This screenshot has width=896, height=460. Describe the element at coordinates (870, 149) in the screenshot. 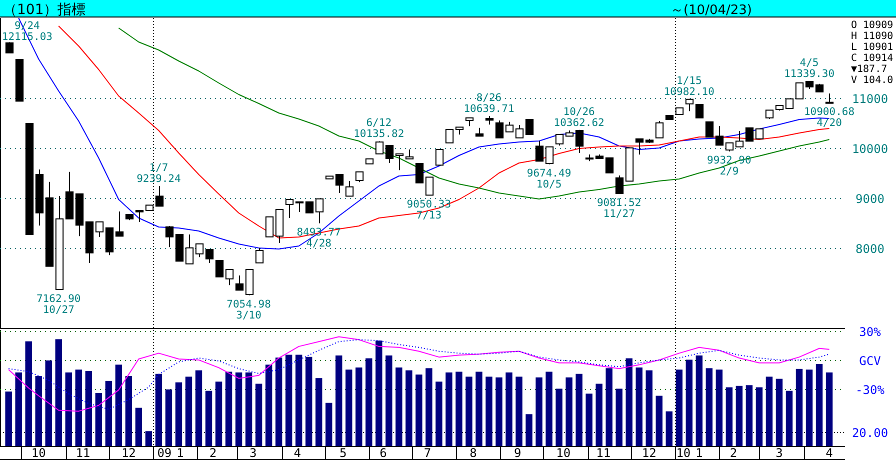

I see `y-tick-label: 10000` at that location.